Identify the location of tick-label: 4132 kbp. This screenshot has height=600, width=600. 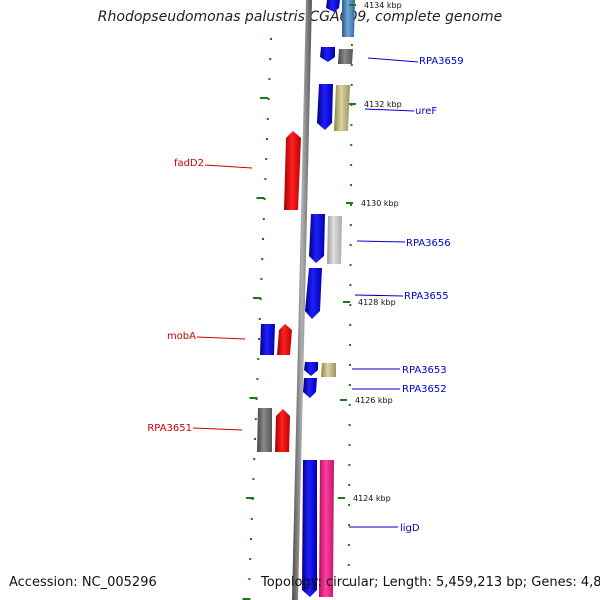
(383, 104).